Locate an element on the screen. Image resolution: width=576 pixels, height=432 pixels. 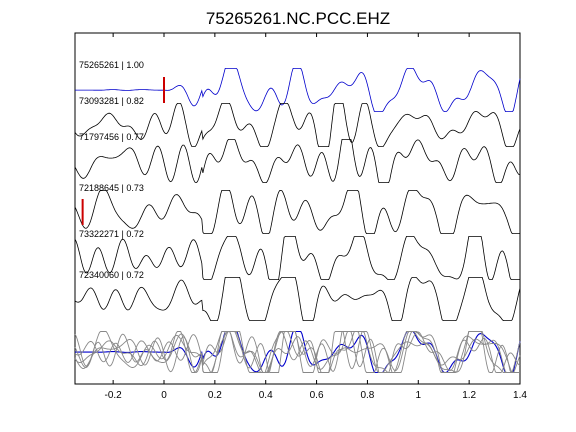
trace-label-72340060: 72340060 | 0.72 is located at coordinates (111, 275).